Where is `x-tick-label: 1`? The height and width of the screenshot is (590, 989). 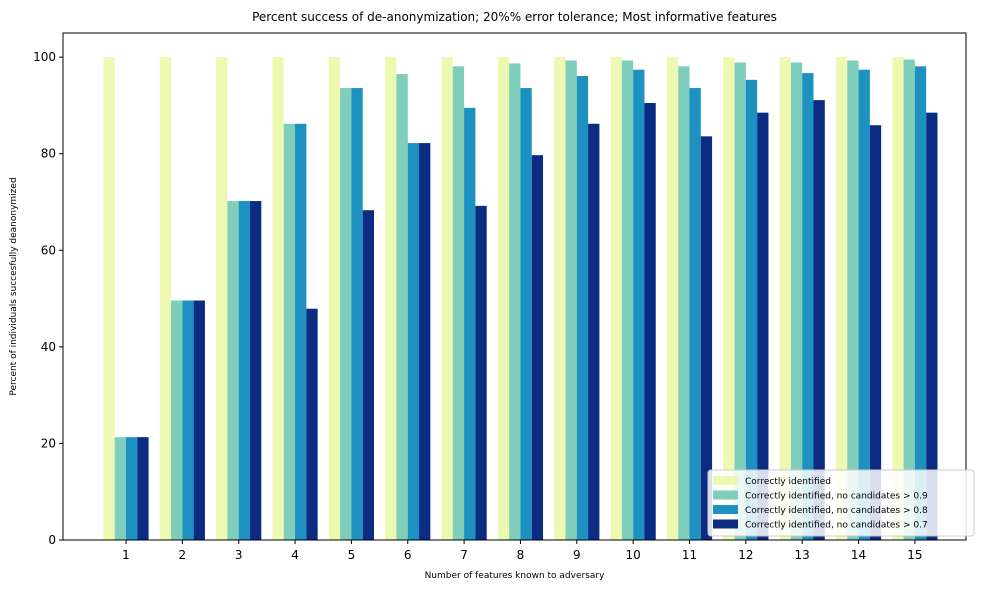 x-tick-label: 1 is located at coordinates (126, 555).